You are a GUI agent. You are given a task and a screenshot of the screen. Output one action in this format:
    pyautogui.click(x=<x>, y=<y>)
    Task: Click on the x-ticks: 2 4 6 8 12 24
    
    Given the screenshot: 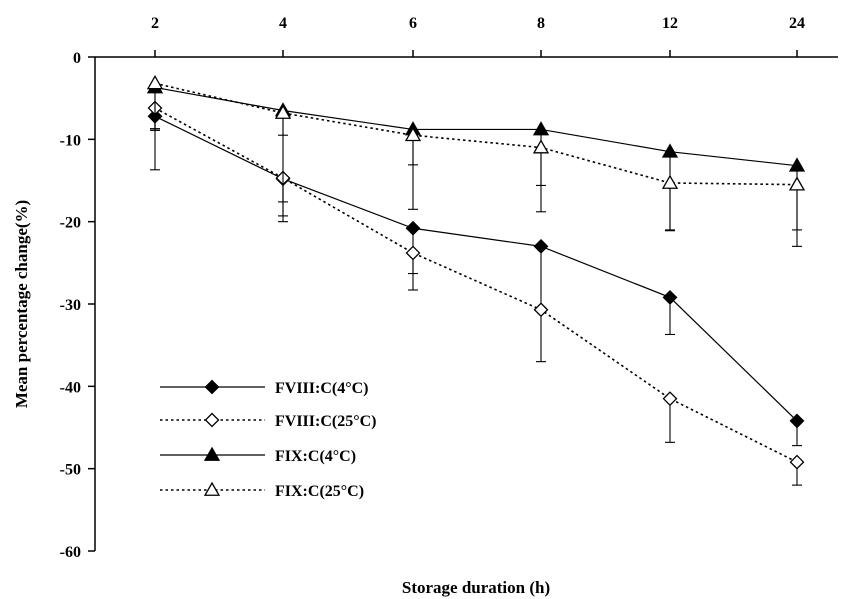 What is the action you would take?
    pyautogui.click(x=478, y=36)
    